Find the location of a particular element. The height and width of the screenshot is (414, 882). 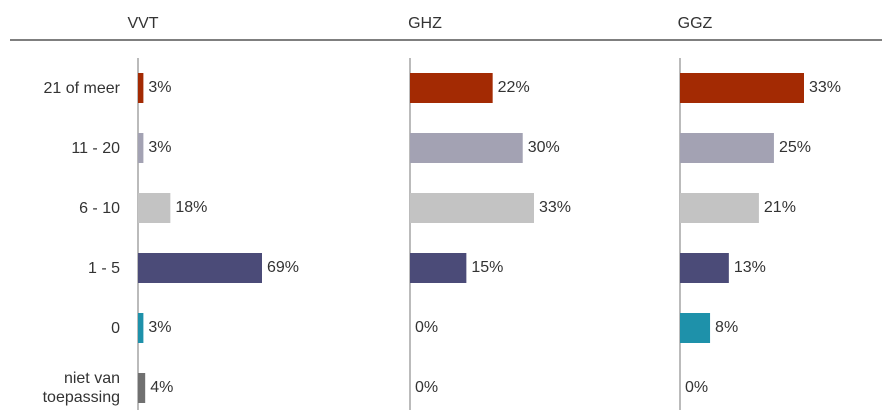

value-label: 13% is located at coordinates (750, 267).